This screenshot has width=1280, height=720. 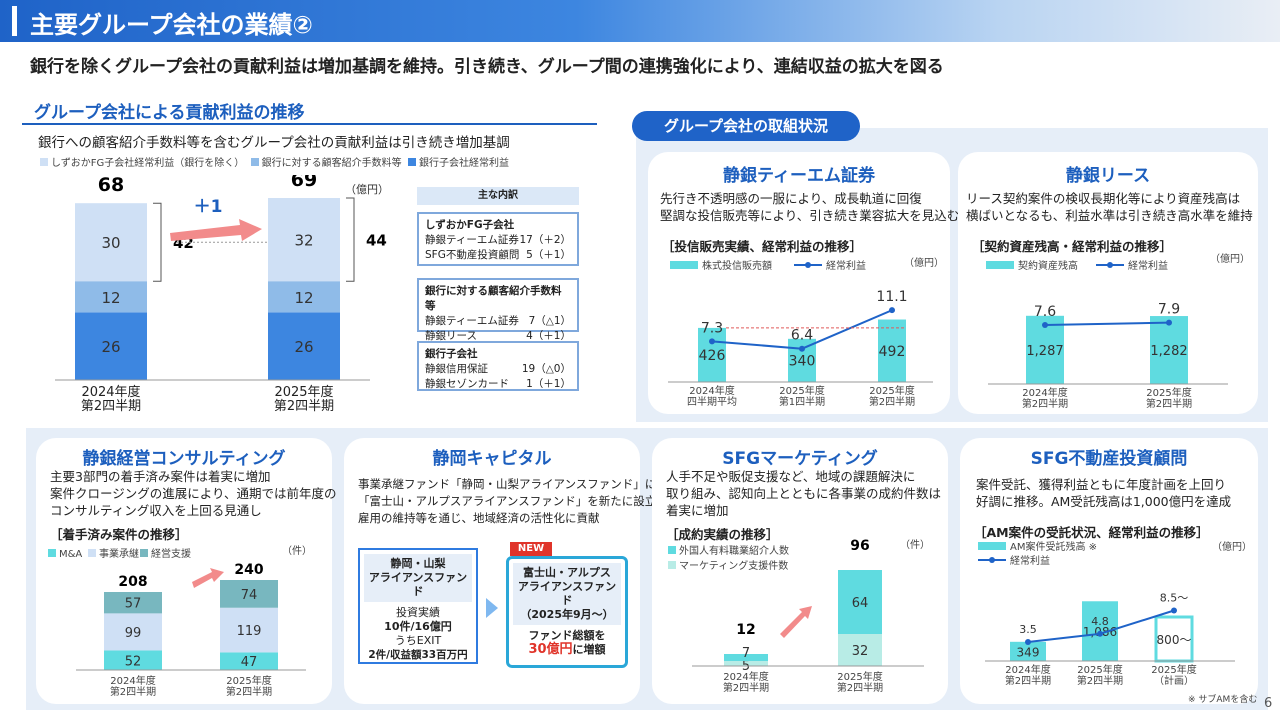 I want to click on legend-label: AM案件受託残高 ※, so click(x=1053, y=546).